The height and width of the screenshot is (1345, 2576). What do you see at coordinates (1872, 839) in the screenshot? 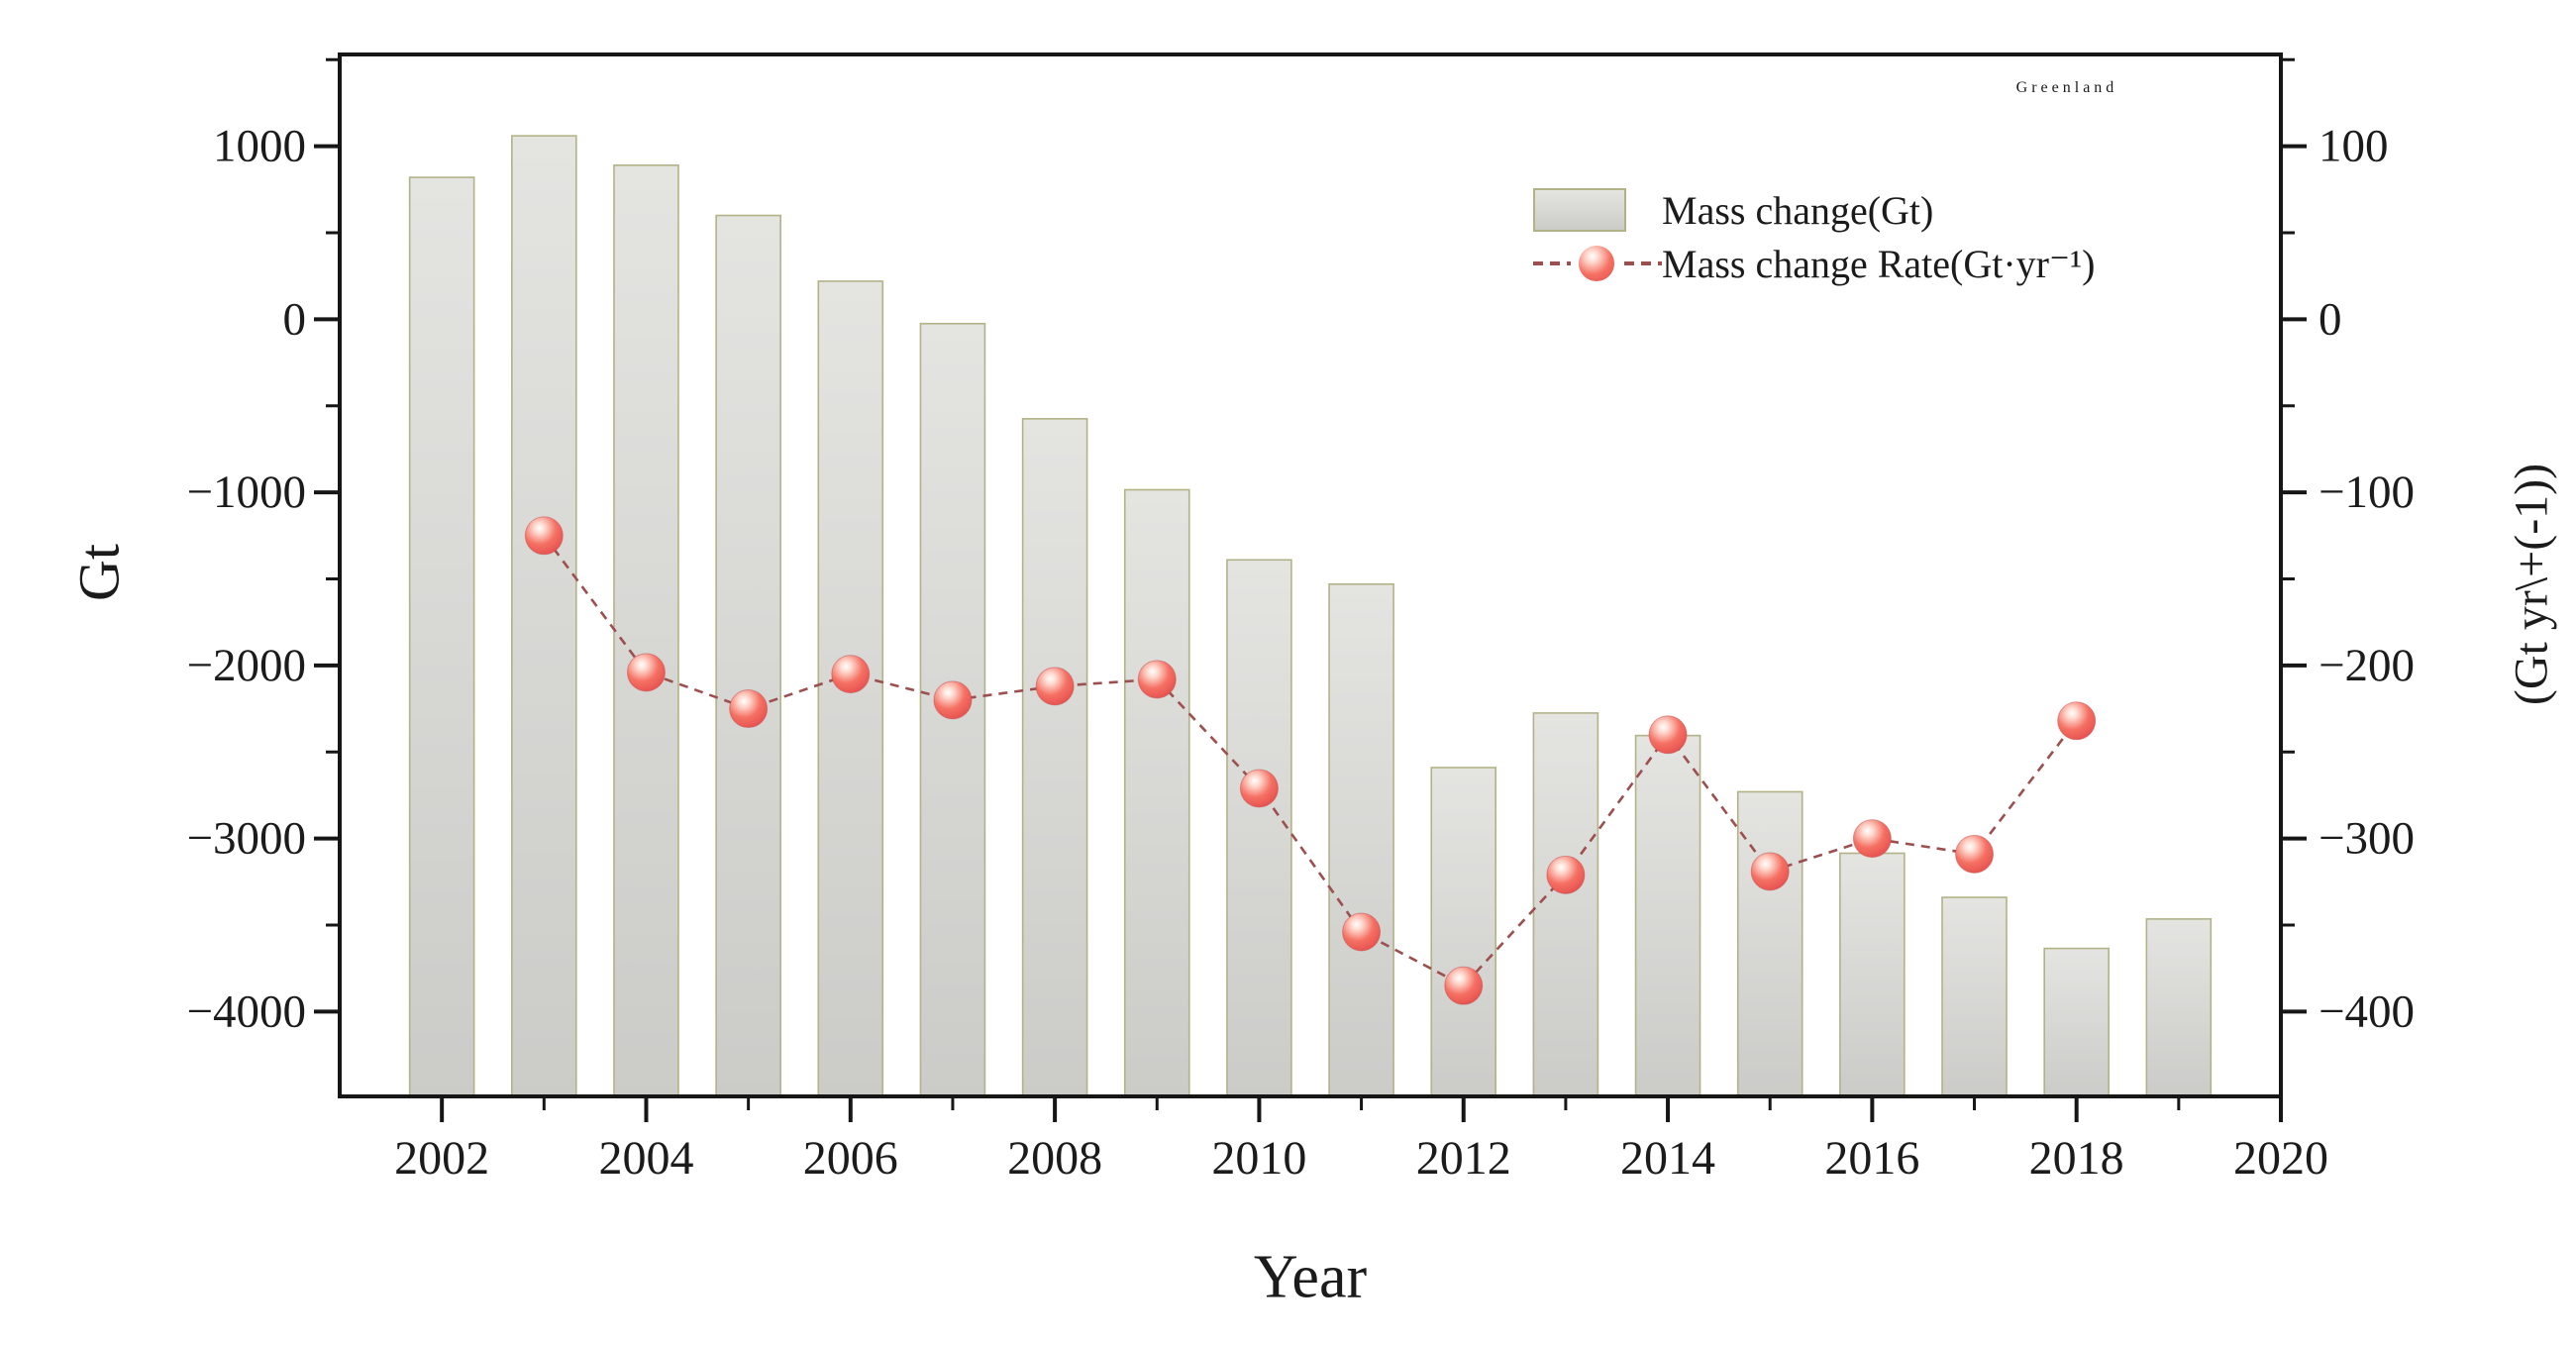
I see `rate-marker-2016` at bounding box center [1872, 839].